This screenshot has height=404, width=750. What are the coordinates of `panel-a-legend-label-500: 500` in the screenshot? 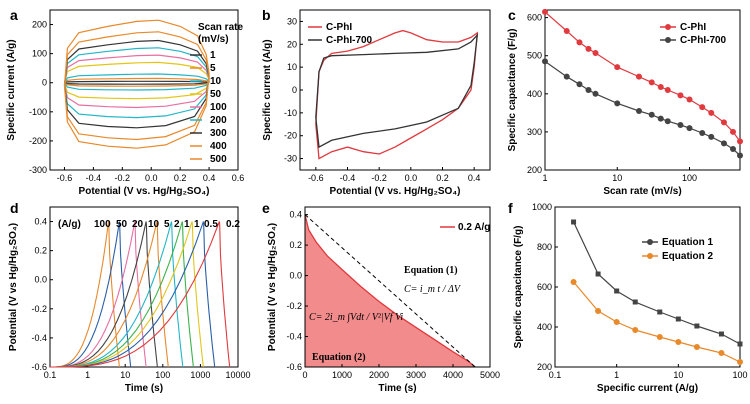 It's located at (218, 159).